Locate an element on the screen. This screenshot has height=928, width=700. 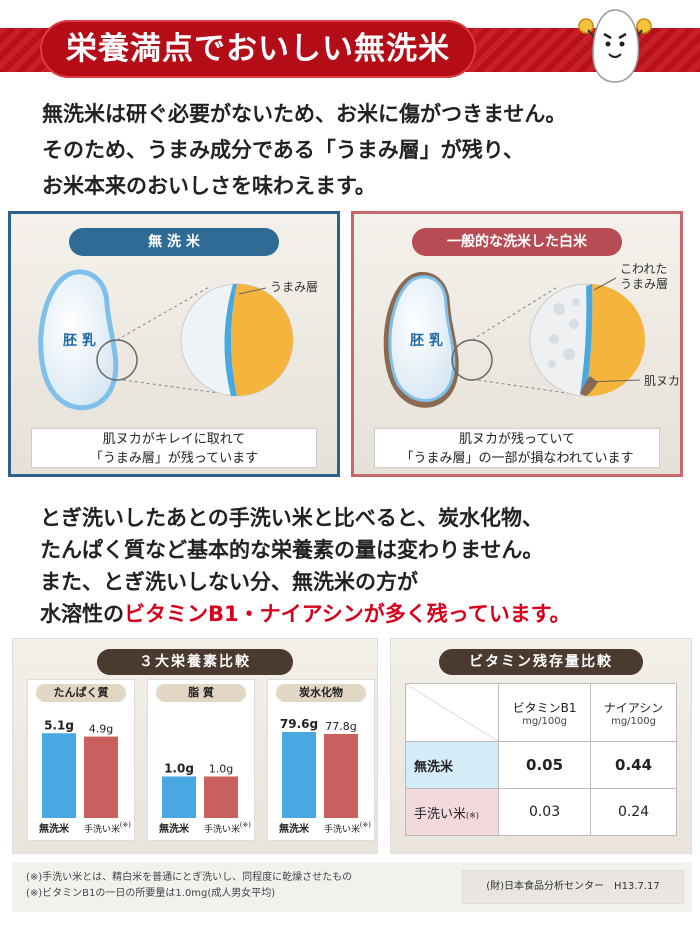
niacin-header: ナイアシン mg/100g is located at coordinates (633, 712).